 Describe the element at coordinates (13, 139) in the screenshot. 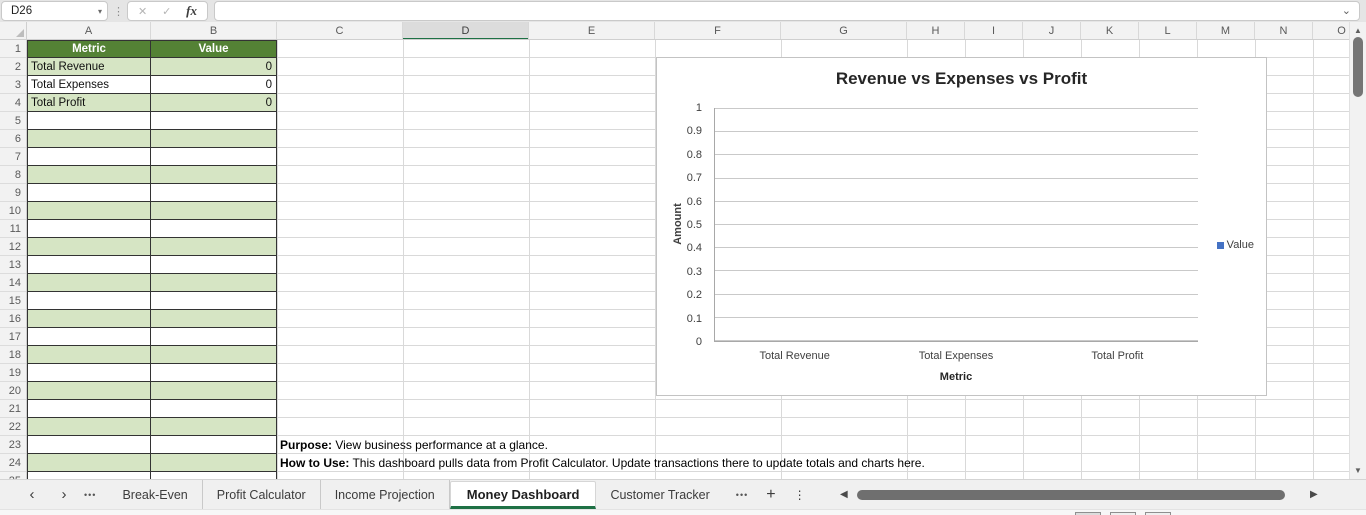

I see `row-header: 6` at that location.